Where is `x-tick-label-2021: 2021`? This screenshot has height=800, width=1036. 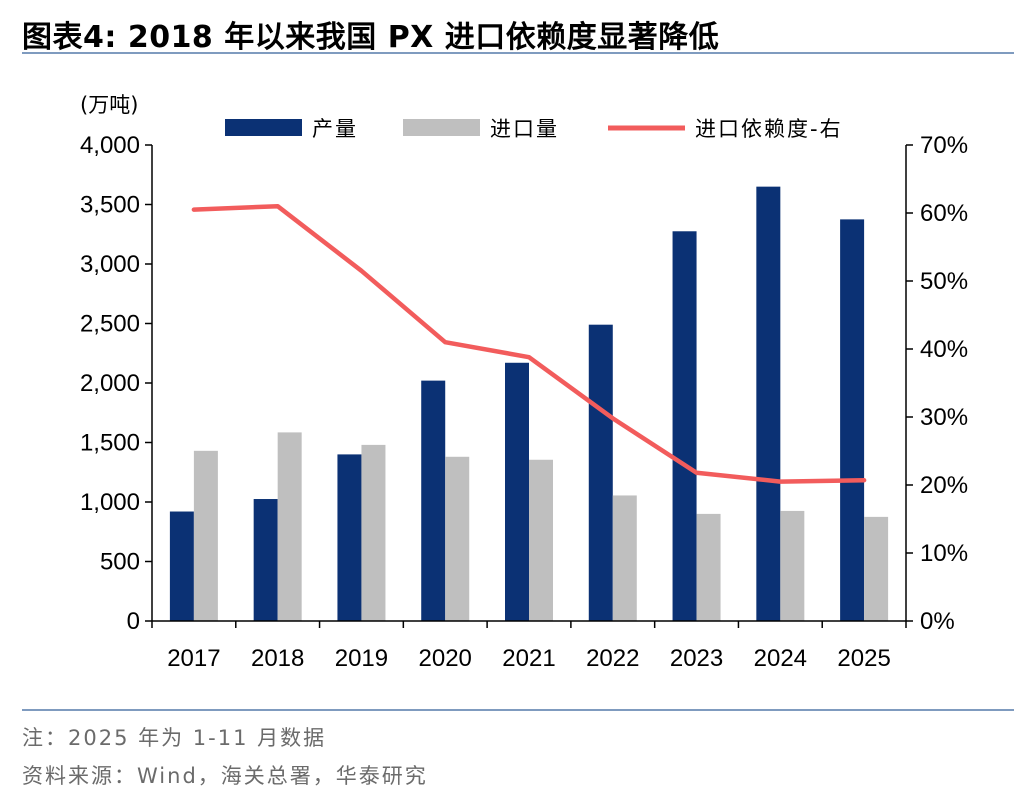
x-tick-label-2021: 2021 is located at coordinates (528, 658).